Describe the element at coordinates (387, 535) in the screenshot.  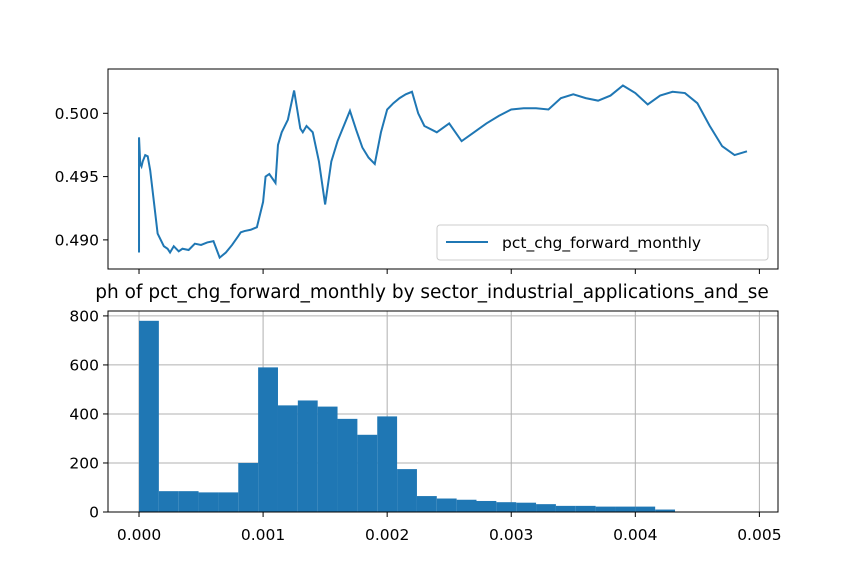
I see `bottom-x-tick-label: 0.002` at that location.